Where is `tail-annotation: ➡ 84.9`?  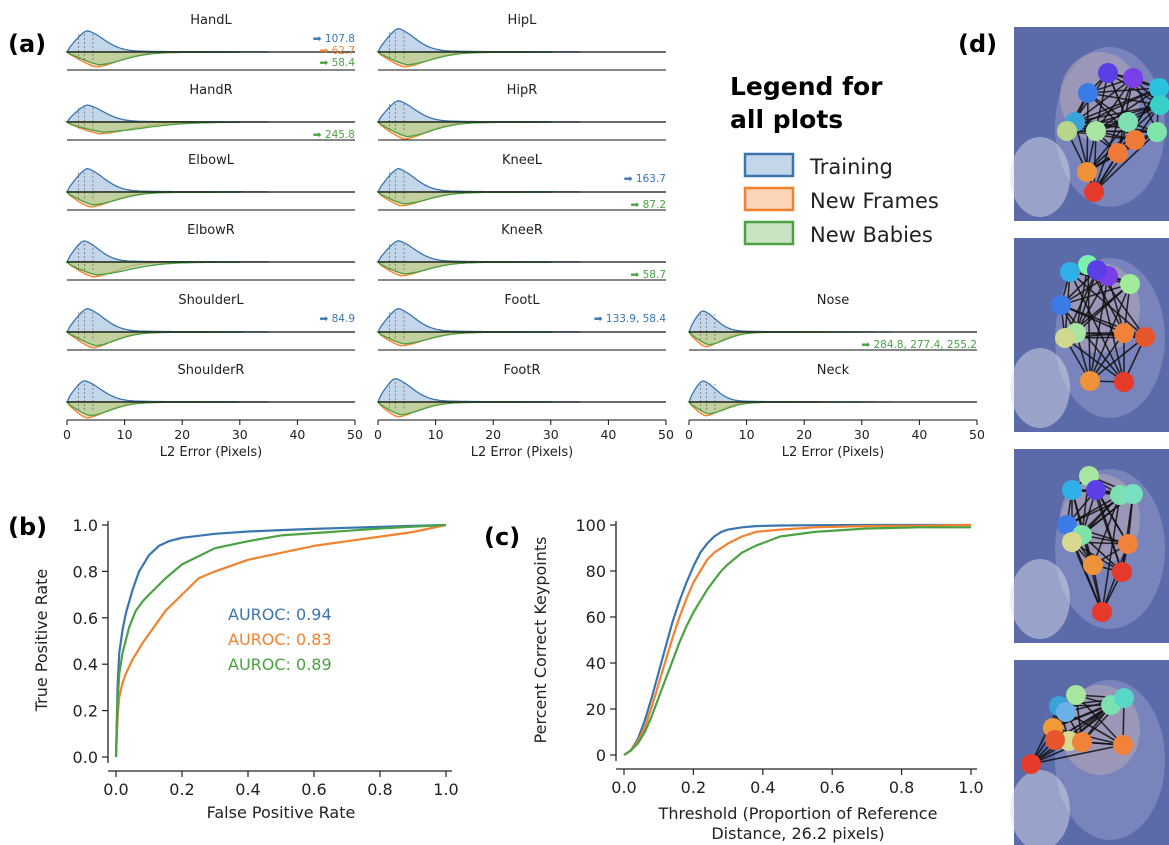
tail-annotation: ➡ 84.9 is located at coordinates (337, 319).